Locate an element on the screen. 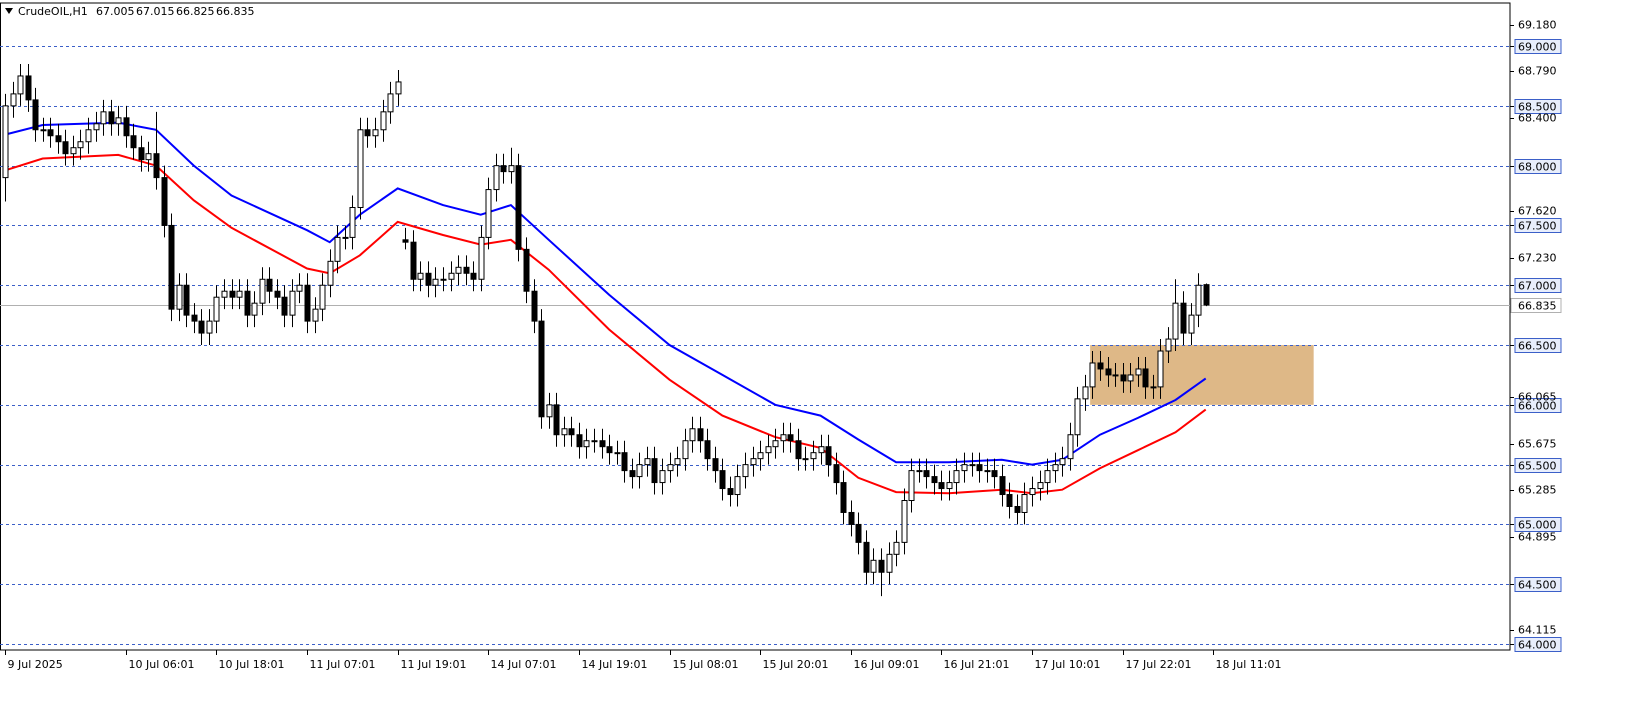 The height and width of the screenshot is (705, 1651). level-label: 68.000 is located at coordinates (1537, 167).